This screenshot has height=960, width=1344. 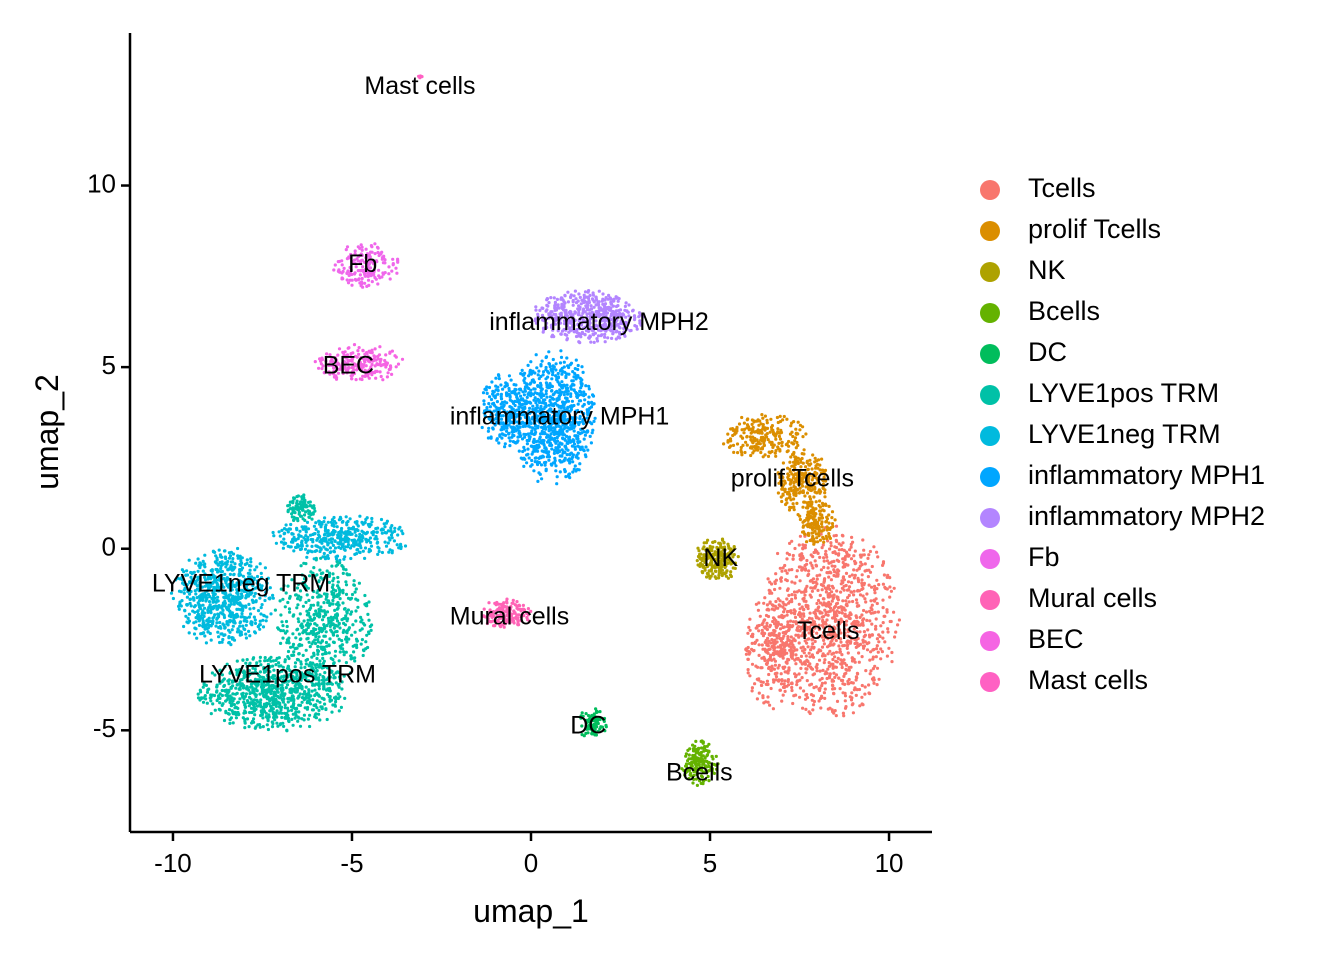 I want to click on series-dc, so click(x=593, y=722).